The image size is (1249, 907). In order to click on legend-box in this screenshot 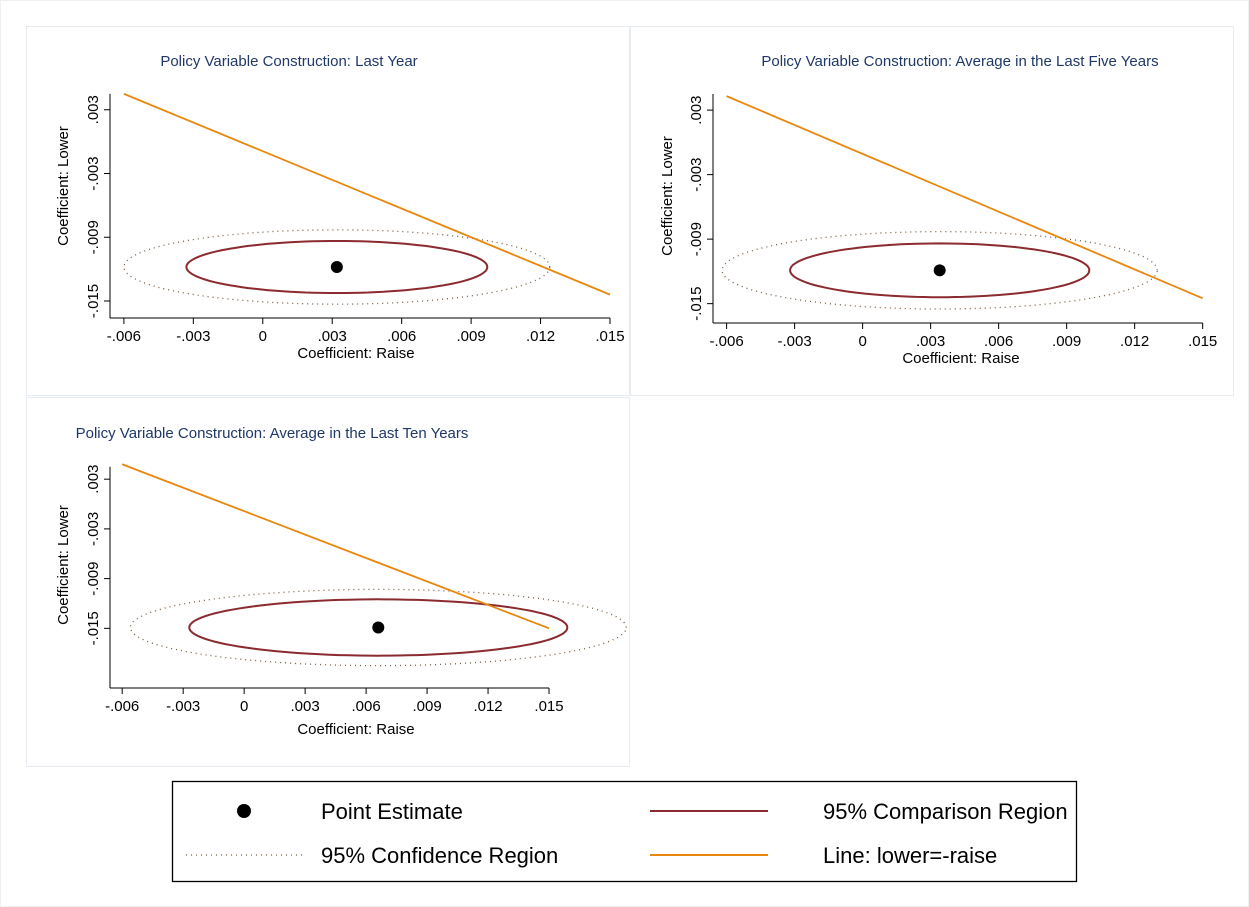, I will do `click(624, 831)`.